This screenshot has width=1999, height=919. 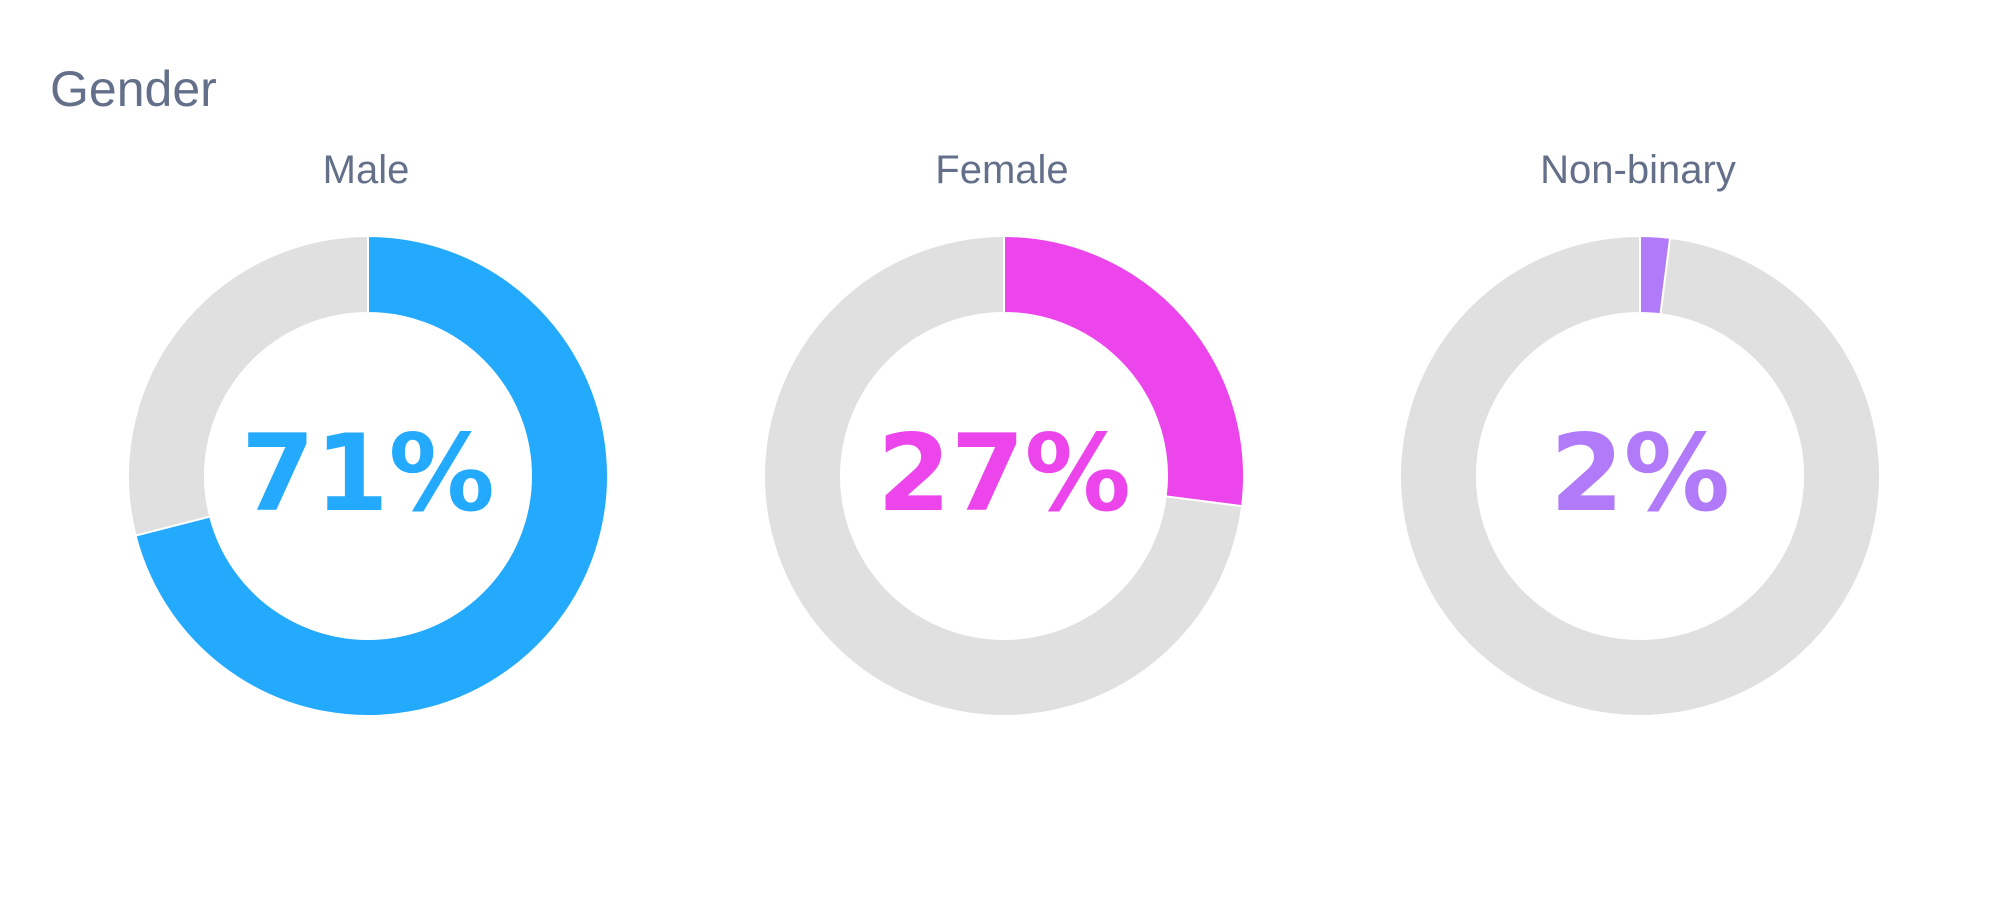 What do you see at coordinates (366, 170) in the screenshot?
I see `donut-label-male: Male` at bounding box center [366, 170].